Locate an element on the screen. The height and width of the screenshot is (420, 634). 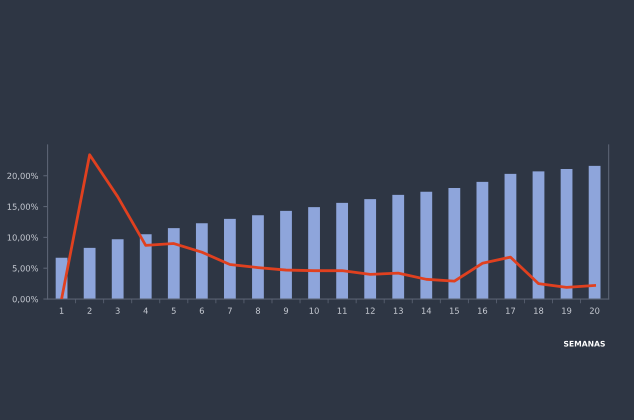
y-tick-label: 20,00% is located at coordinates (22, 176).